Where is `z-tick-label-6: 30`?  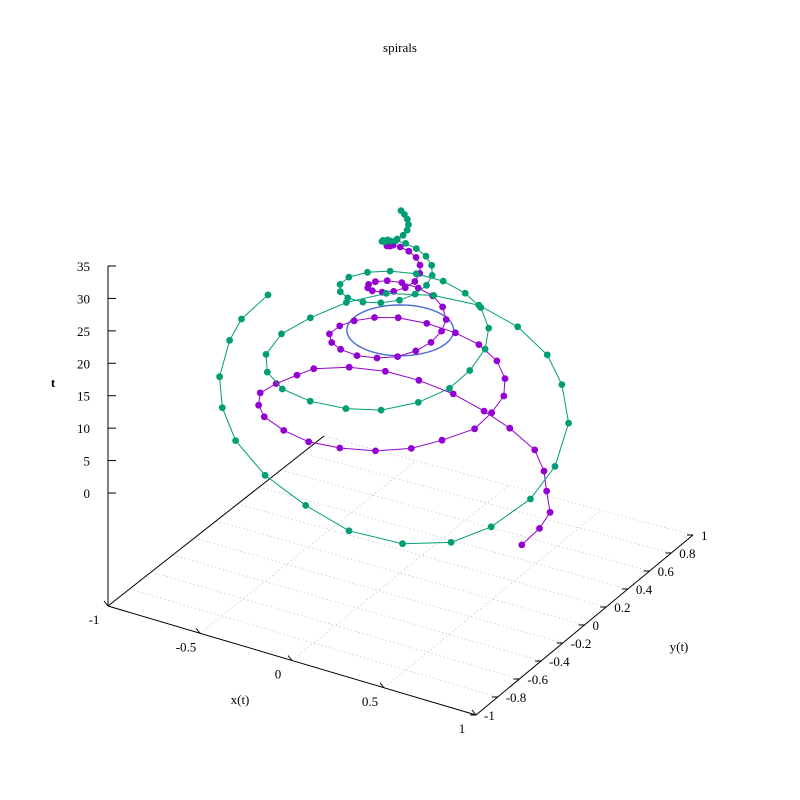 z-tick-label-6: 30 is located at coordinates (83, 298).